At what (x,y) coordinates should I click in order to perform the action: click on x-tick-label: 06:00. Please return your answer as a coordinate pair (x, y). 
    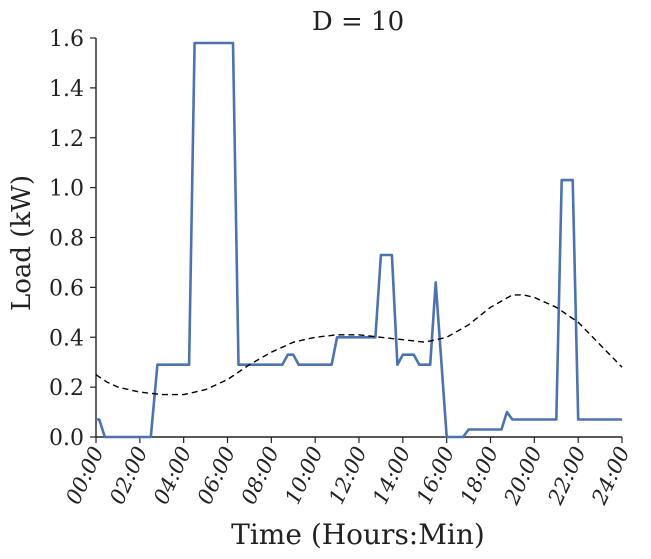
    Looking at the image, I should click on (216, 475).